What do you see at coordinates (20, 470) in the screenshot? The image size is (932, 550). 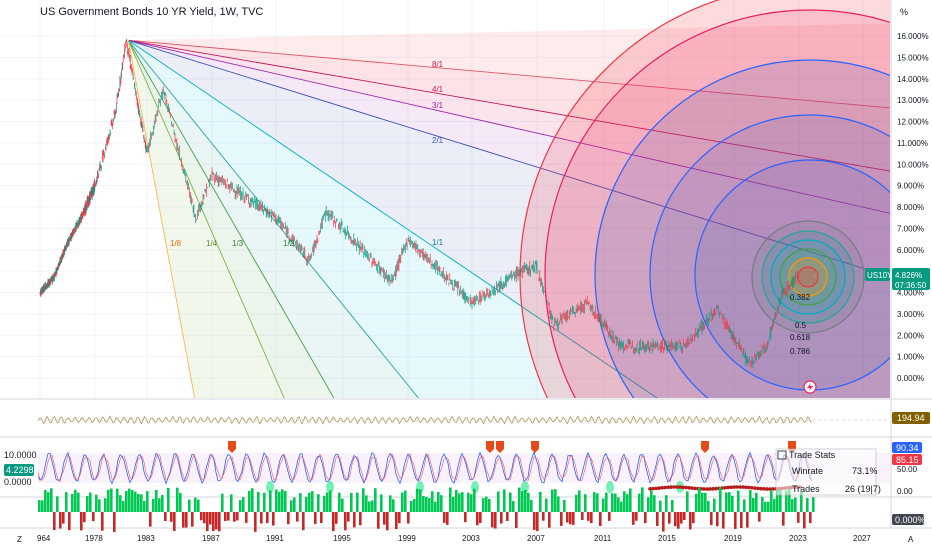 I see `pane2-left-badge-value: 4.2298` at bounding box center [20, 470].